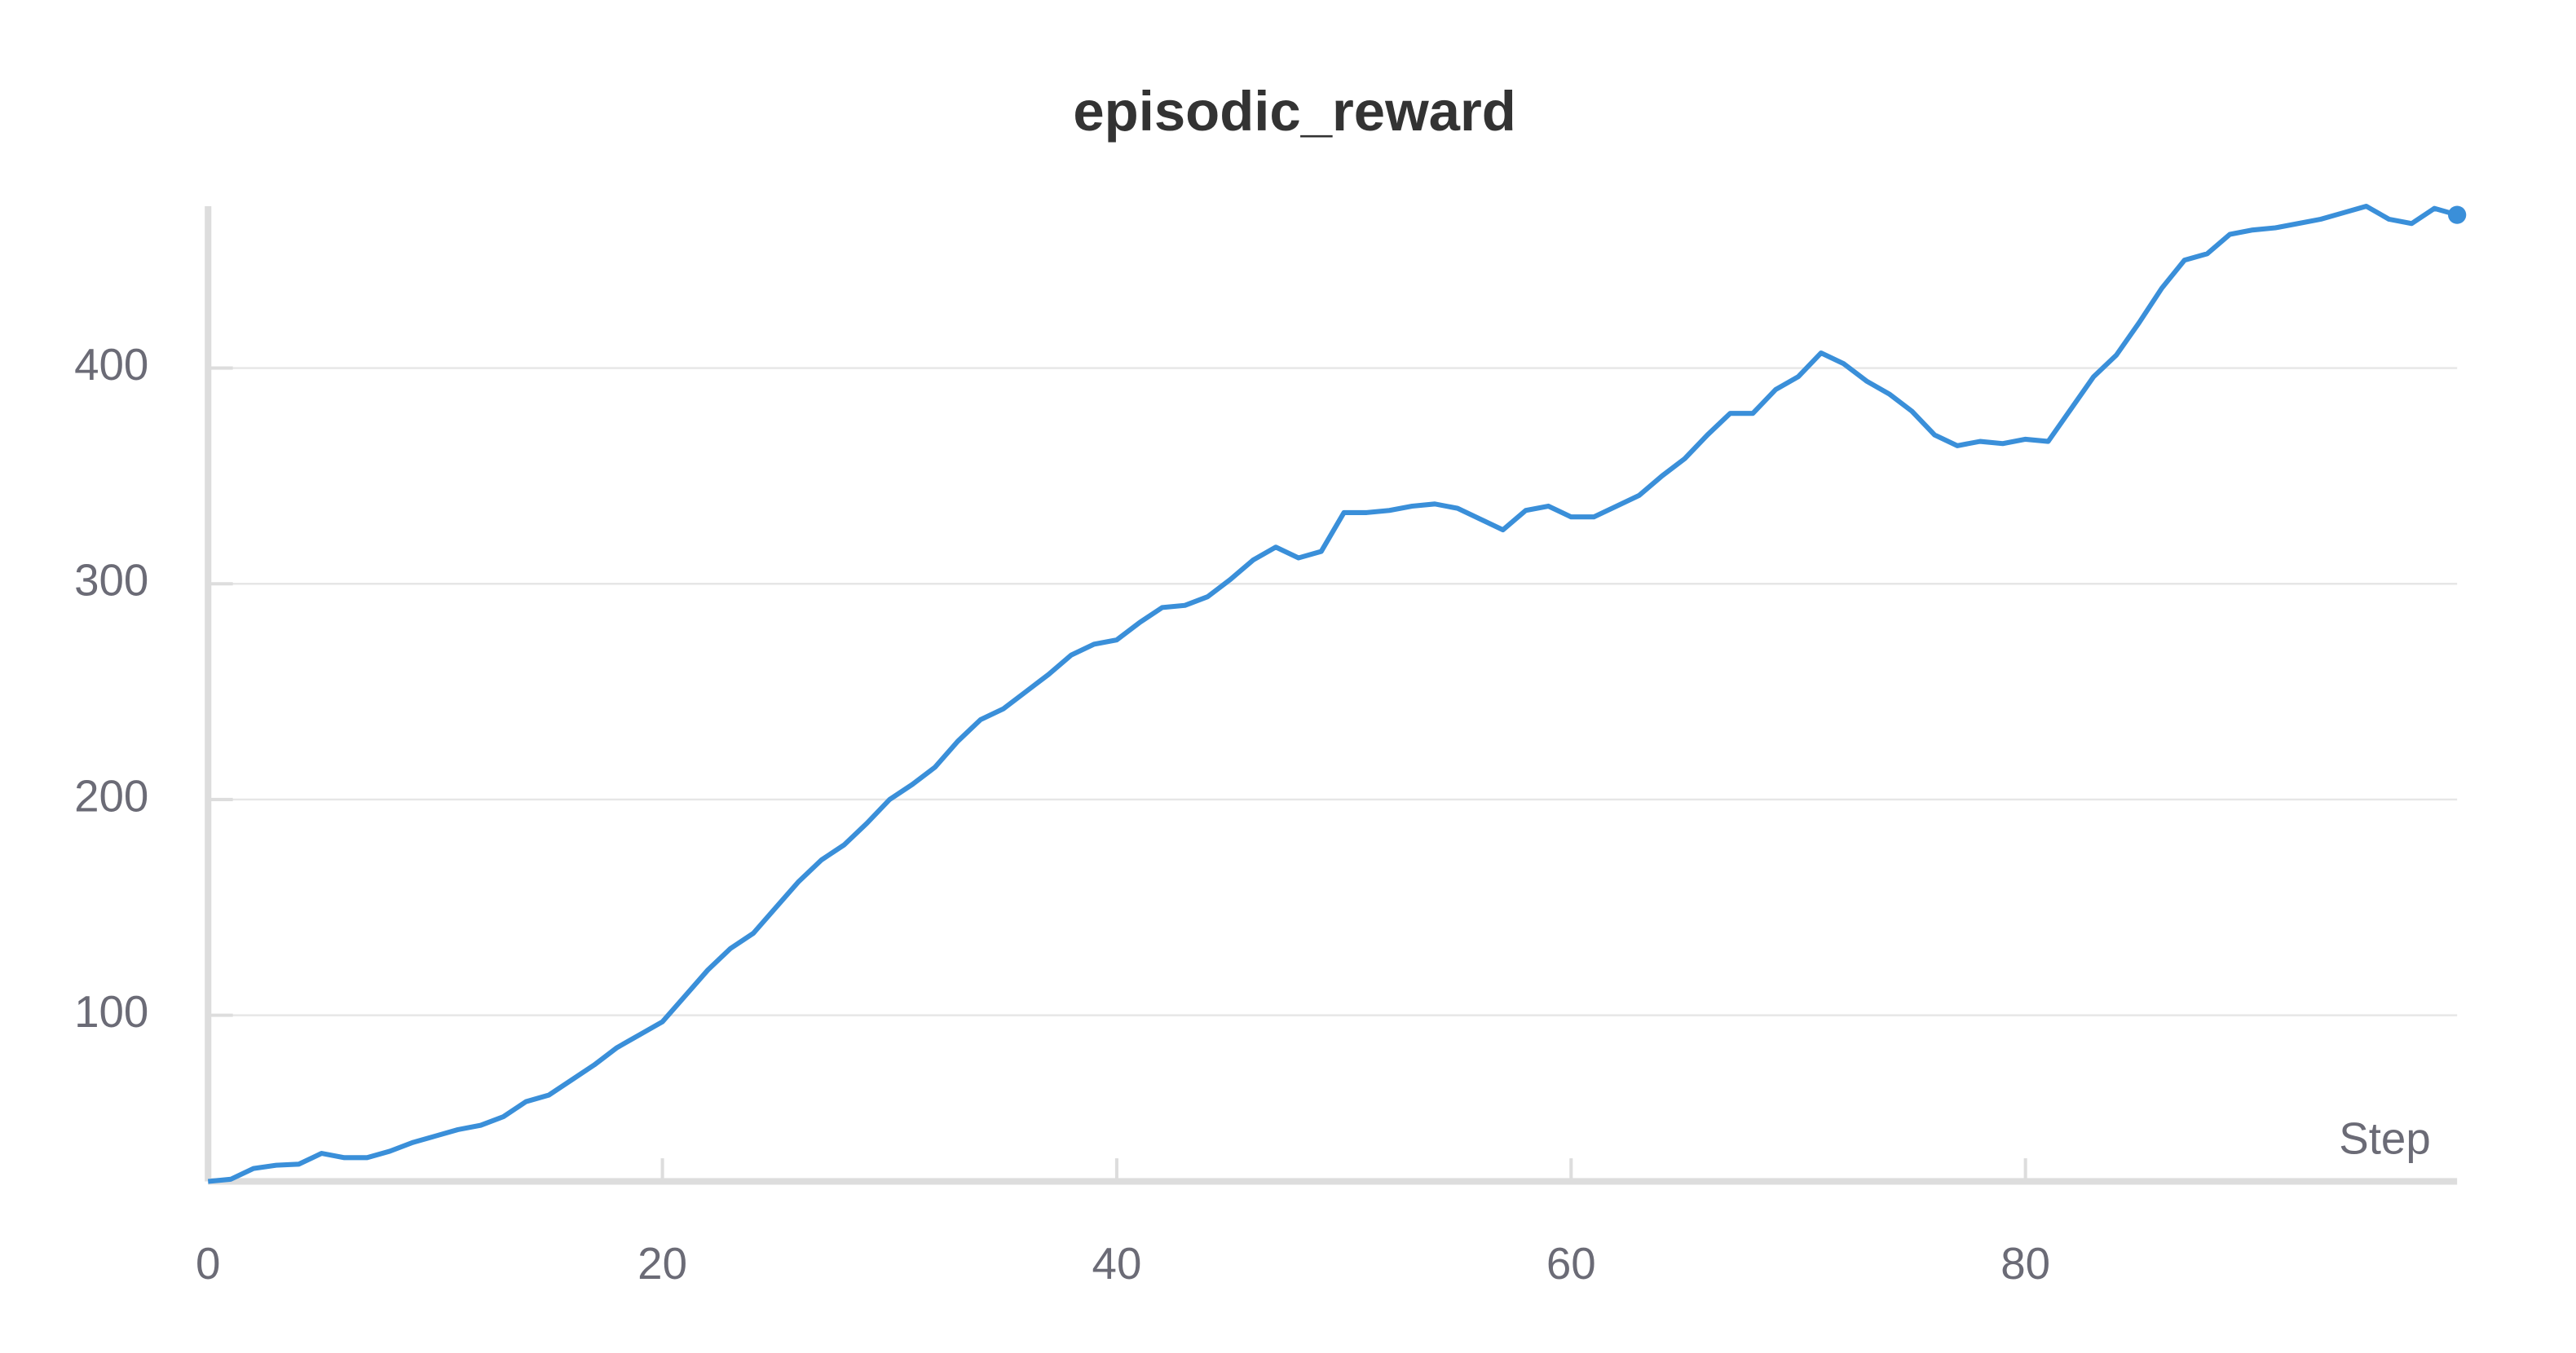 The width and height of the screenshot is (2576, 1353). Describe the element at coordinates (662, 1264) in the screenshot. I see `x-tick-label: 20` at that location.